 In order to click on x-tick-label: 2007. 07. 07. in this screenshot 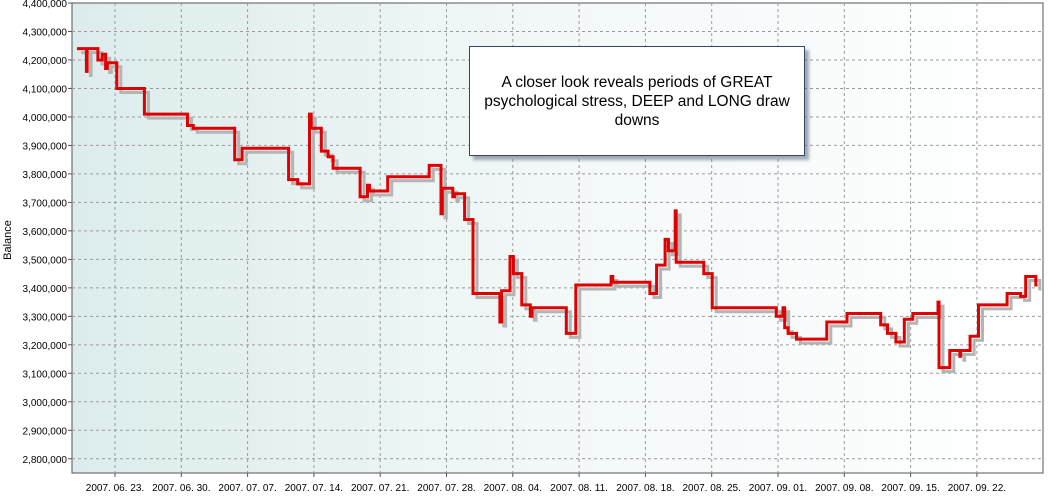, I will do `click(247, 488)`.